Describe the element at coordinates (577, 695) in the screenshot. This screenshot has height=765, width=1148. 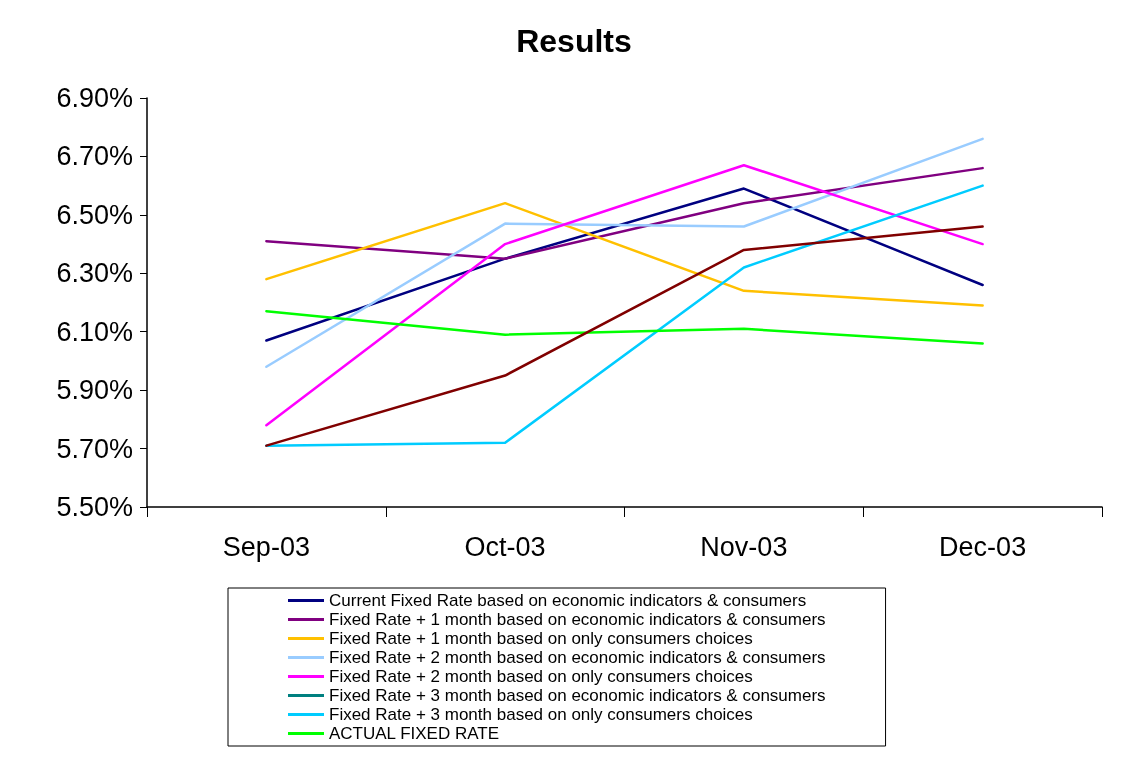
I see `legend-label: Fixed Rate + 3 month based on economic indicators & consumers` at that location.